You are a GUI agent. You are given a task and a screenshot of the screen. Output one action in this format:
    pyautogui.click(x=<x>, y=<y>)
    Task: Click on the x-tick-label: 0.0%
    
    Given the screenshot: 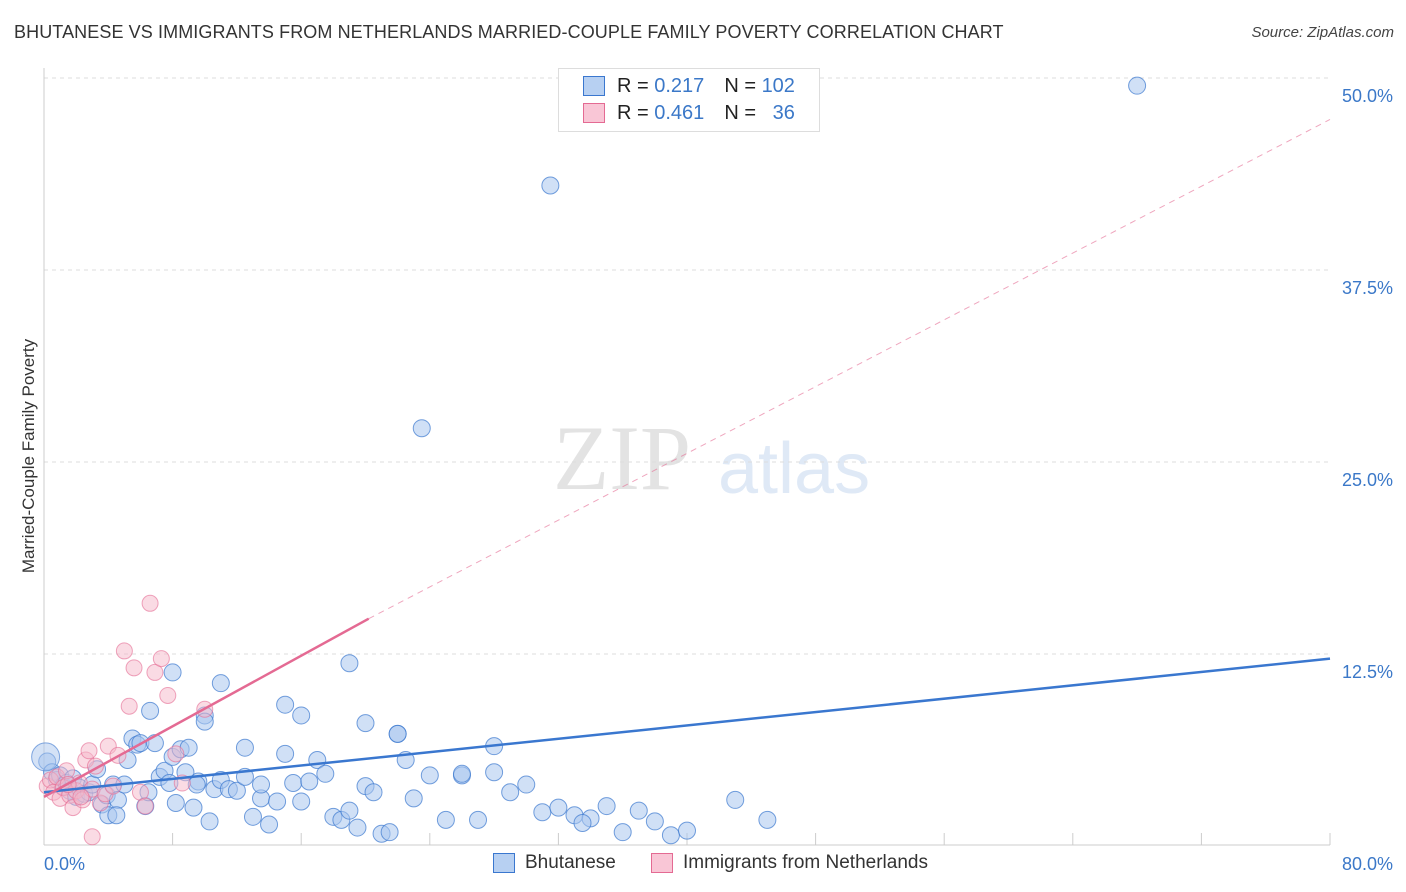 What is the action you would take?
    pyautogui.click(x=64, y=864)
    